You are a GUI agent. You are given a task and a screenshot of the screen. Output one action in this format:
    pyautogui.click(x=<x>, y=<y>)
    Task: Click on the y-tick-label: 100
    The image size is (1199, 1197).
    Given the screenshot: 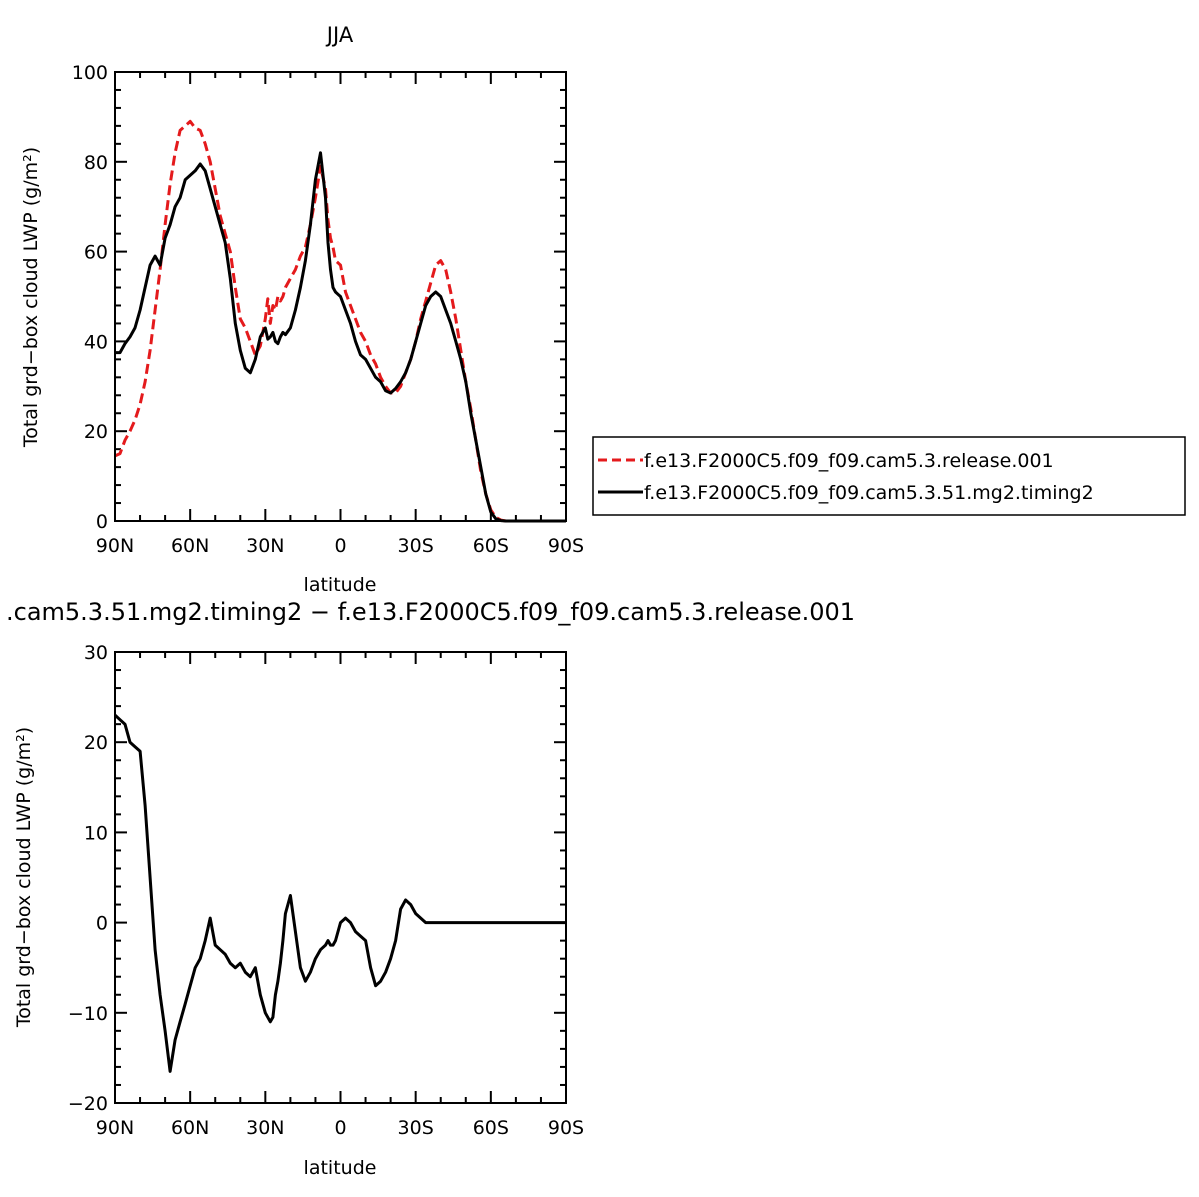 What is the action you would take?
    pyautogui.click(x=90, y=73)
    